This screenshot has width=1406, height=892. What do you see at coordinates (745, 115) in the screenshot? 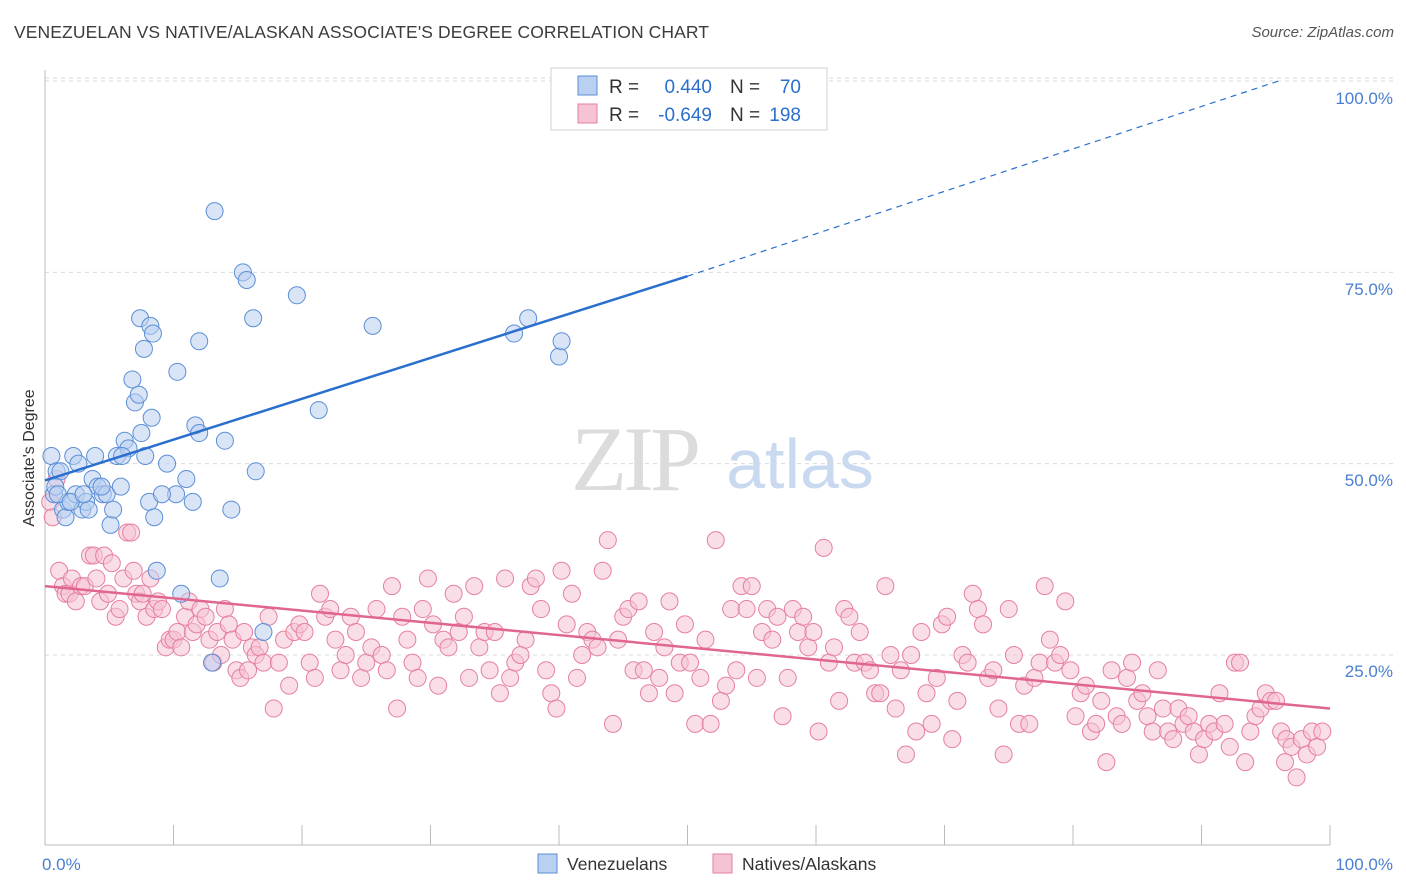
I see `legend-n-label-2: N =` at bounding box center [745, 115].